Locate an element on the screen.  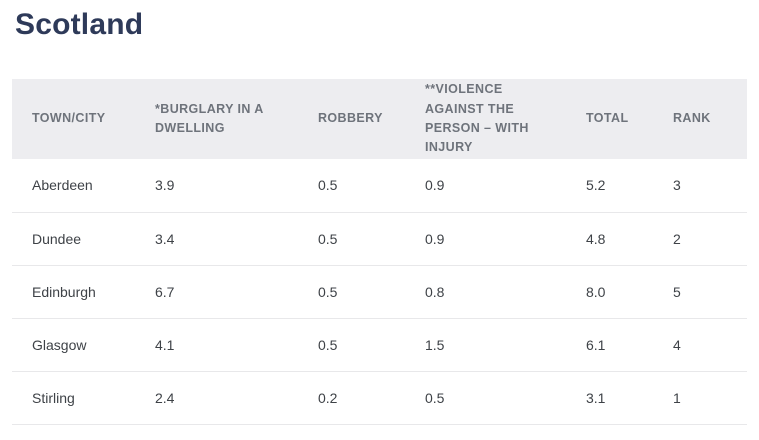
cell-town-city: Glasgow is located at coordinates (73, 345).